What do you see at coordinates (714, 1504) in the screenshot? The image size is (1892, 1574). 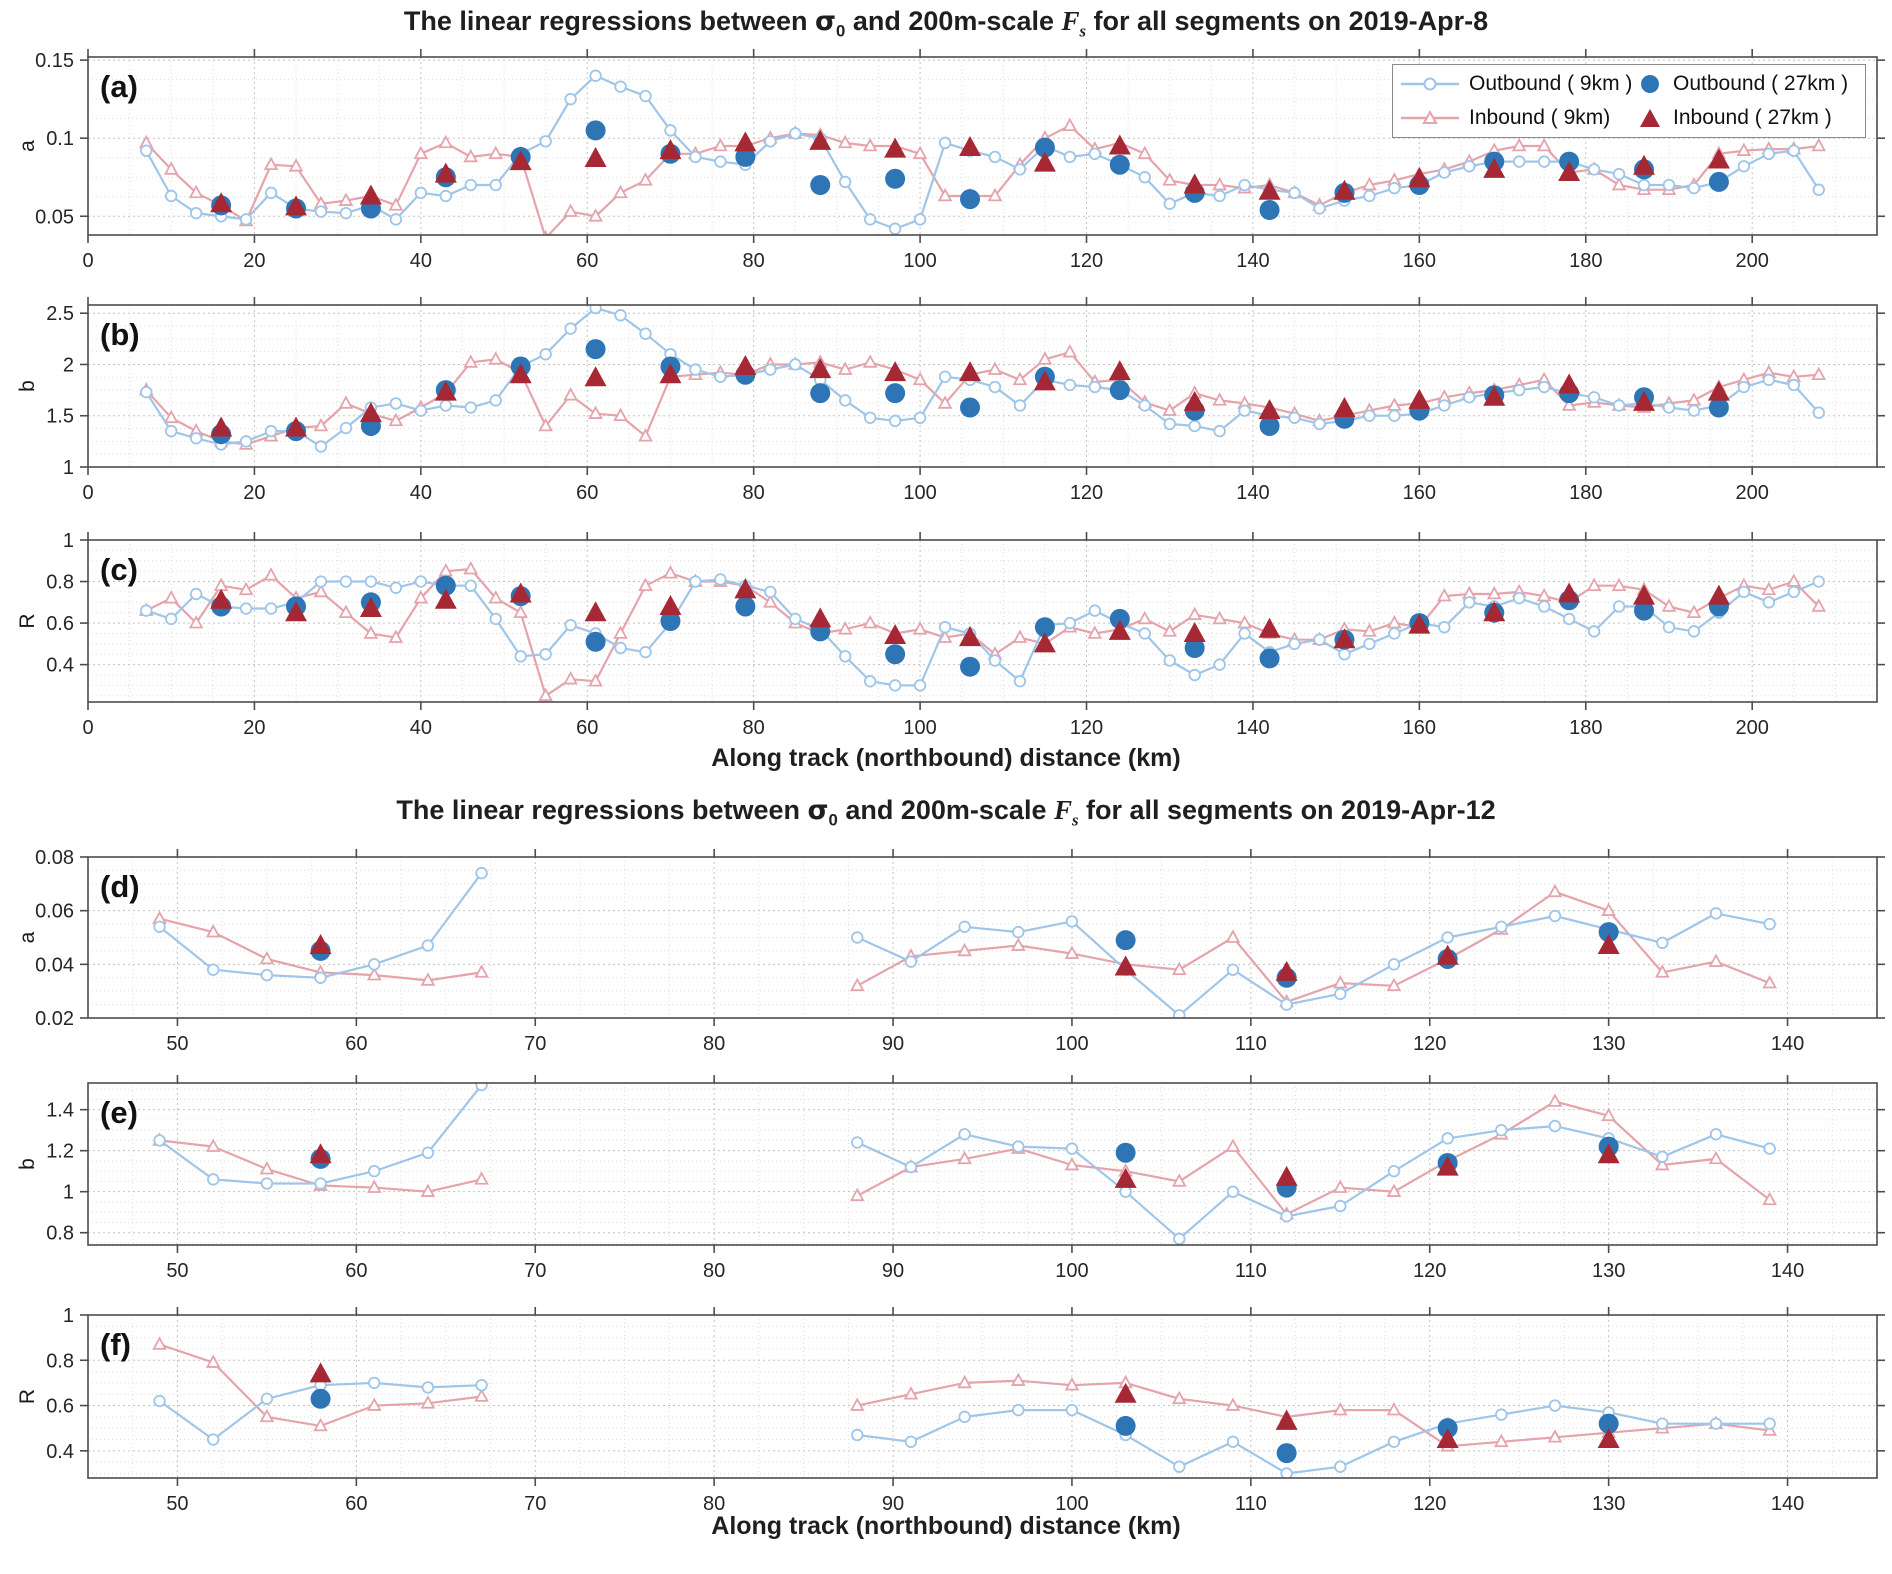 I see `svg-text: 80` at bounding box center [714, 1504].